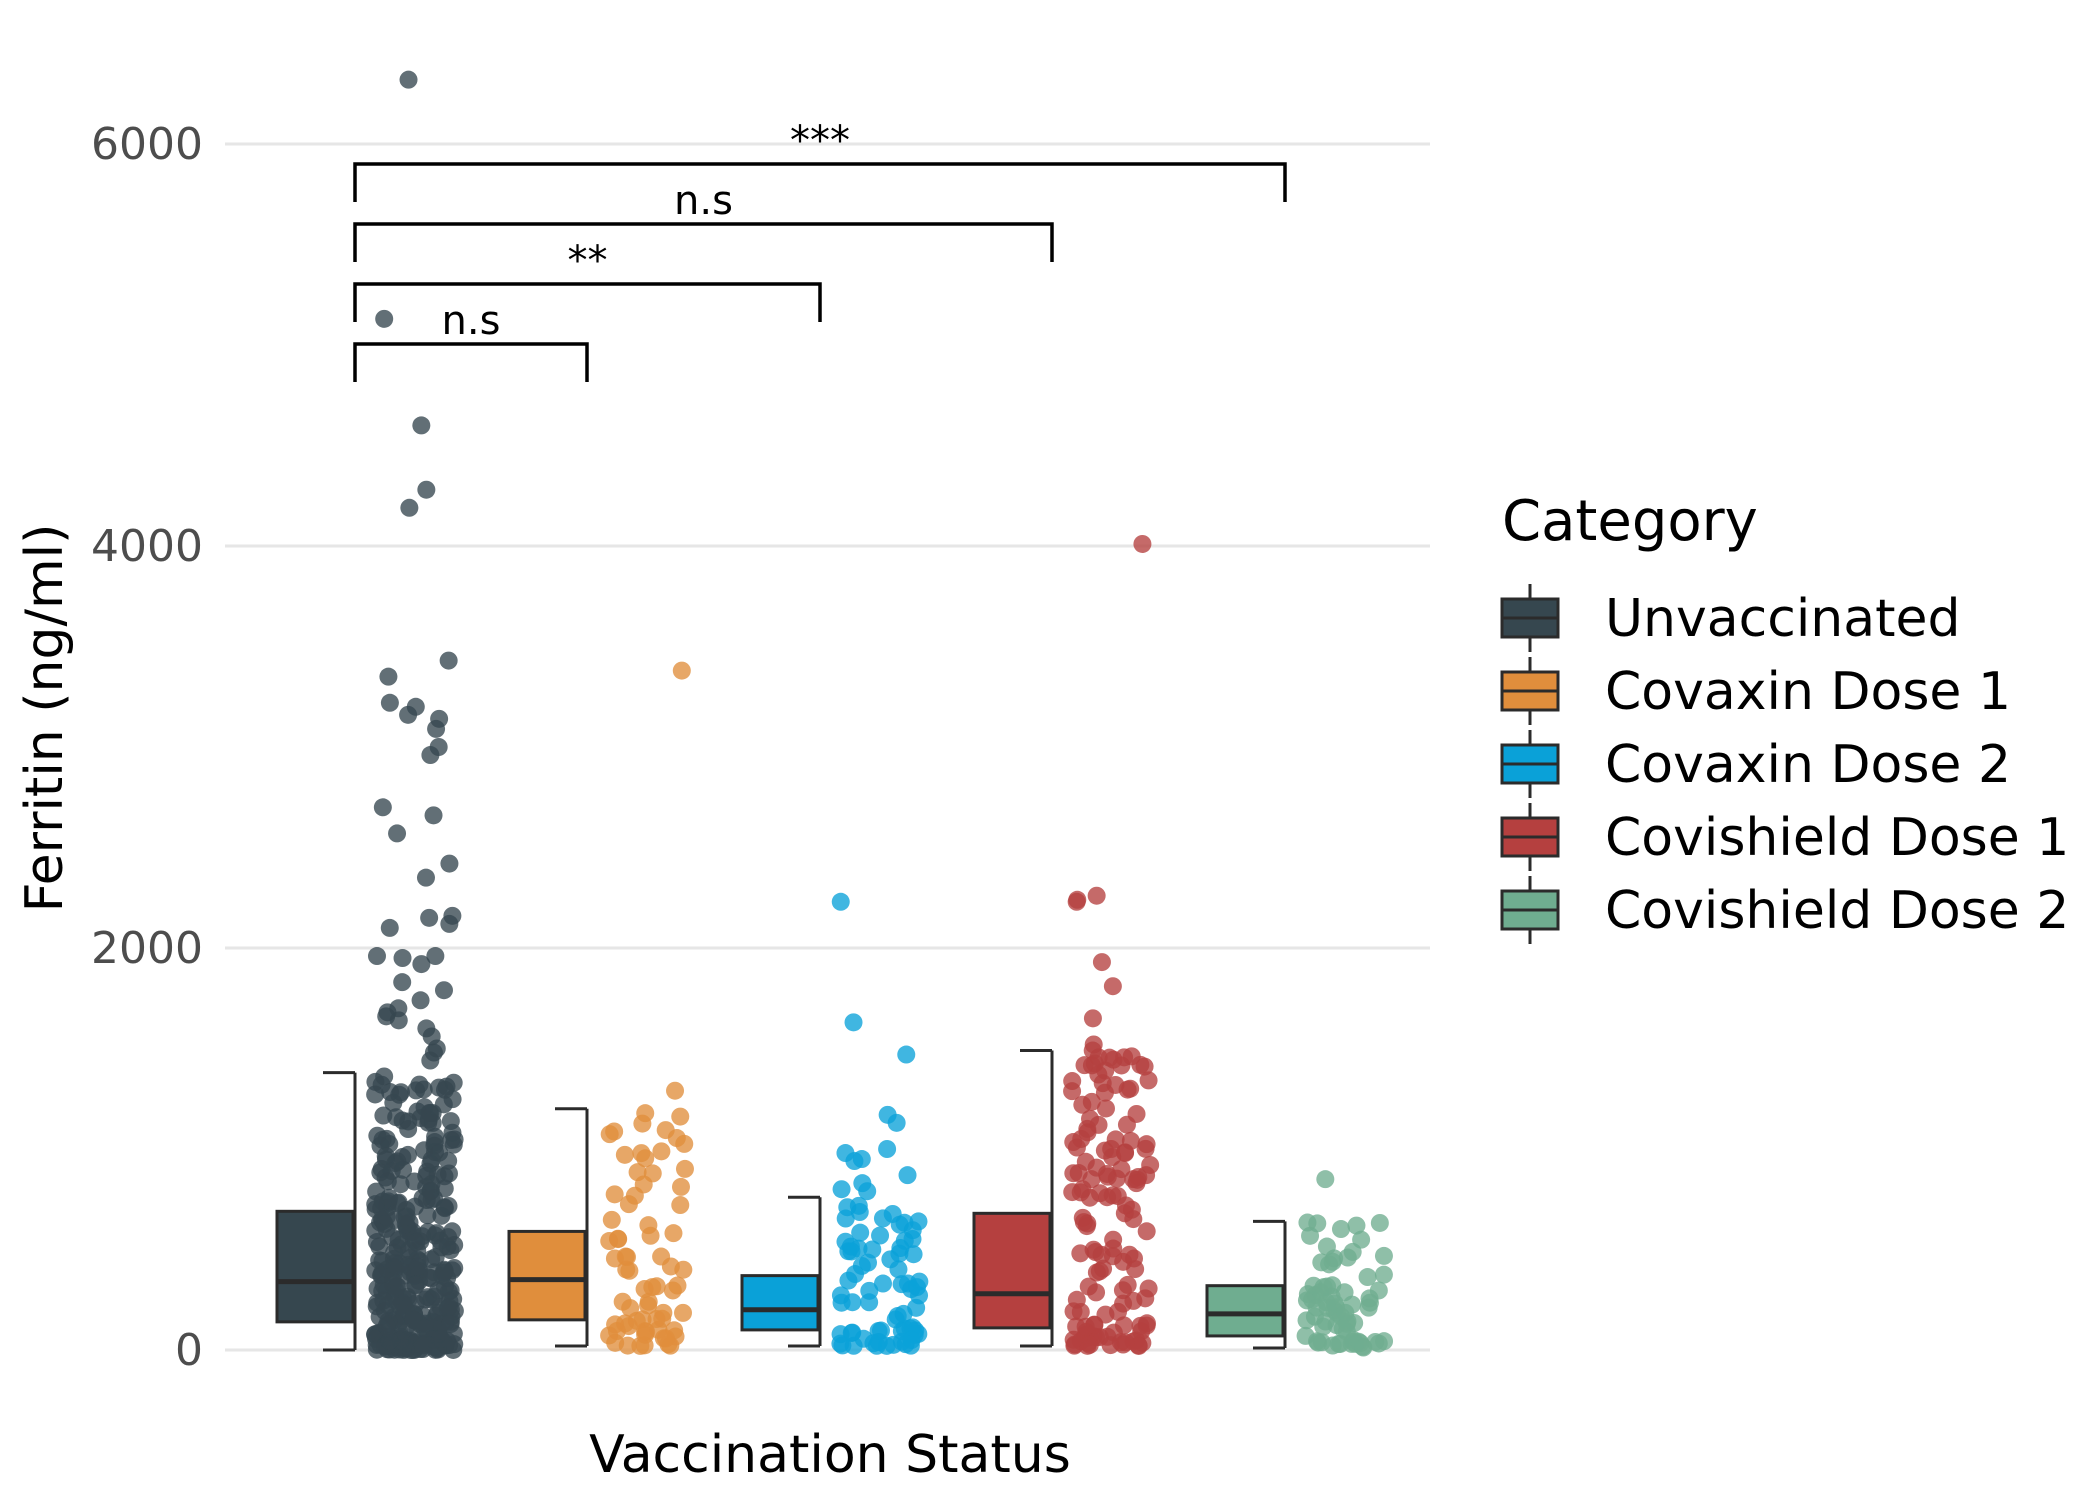 The width and height of the screenshot is (2100, 1500). What do you see at coordinates (1837, 911) in the screenshot?
I see `legend-label: Covishield Dose 2` at bounding box center [1837, 911].